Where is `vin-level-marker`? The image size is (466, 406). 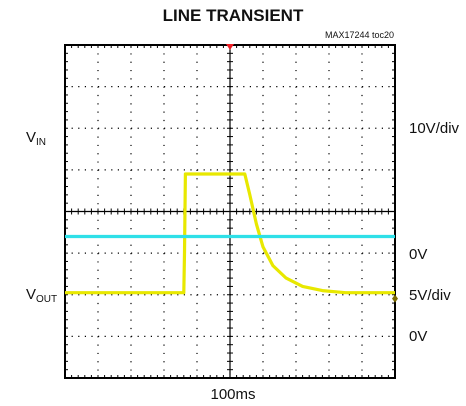
vin-level-marker is located at coordinates (395, 298).